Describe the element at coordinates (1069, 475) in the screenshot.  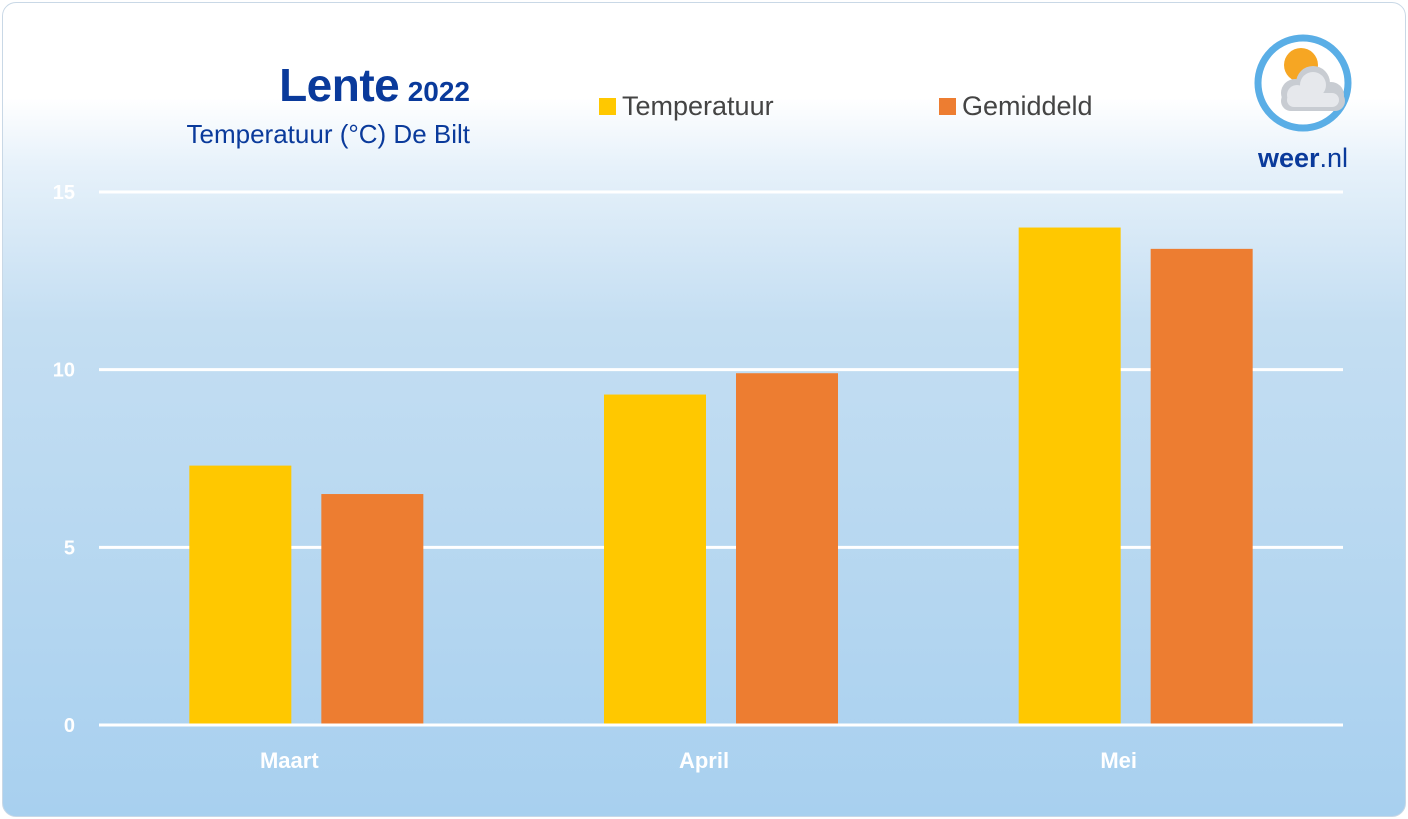
I see `bar-temperatuur-mei` at that location.